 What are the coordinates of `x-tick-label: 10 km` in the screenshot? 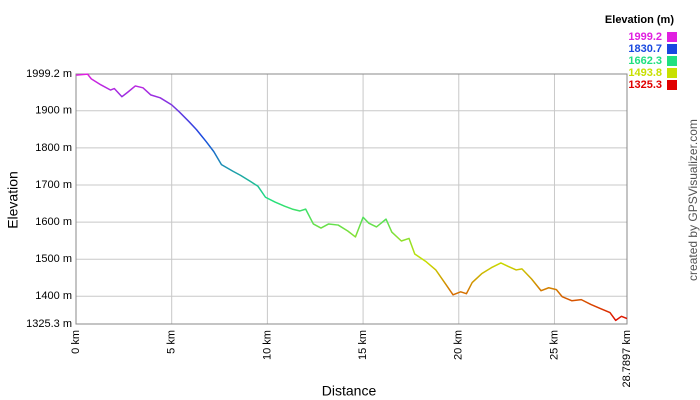 It's located at (267, 345).